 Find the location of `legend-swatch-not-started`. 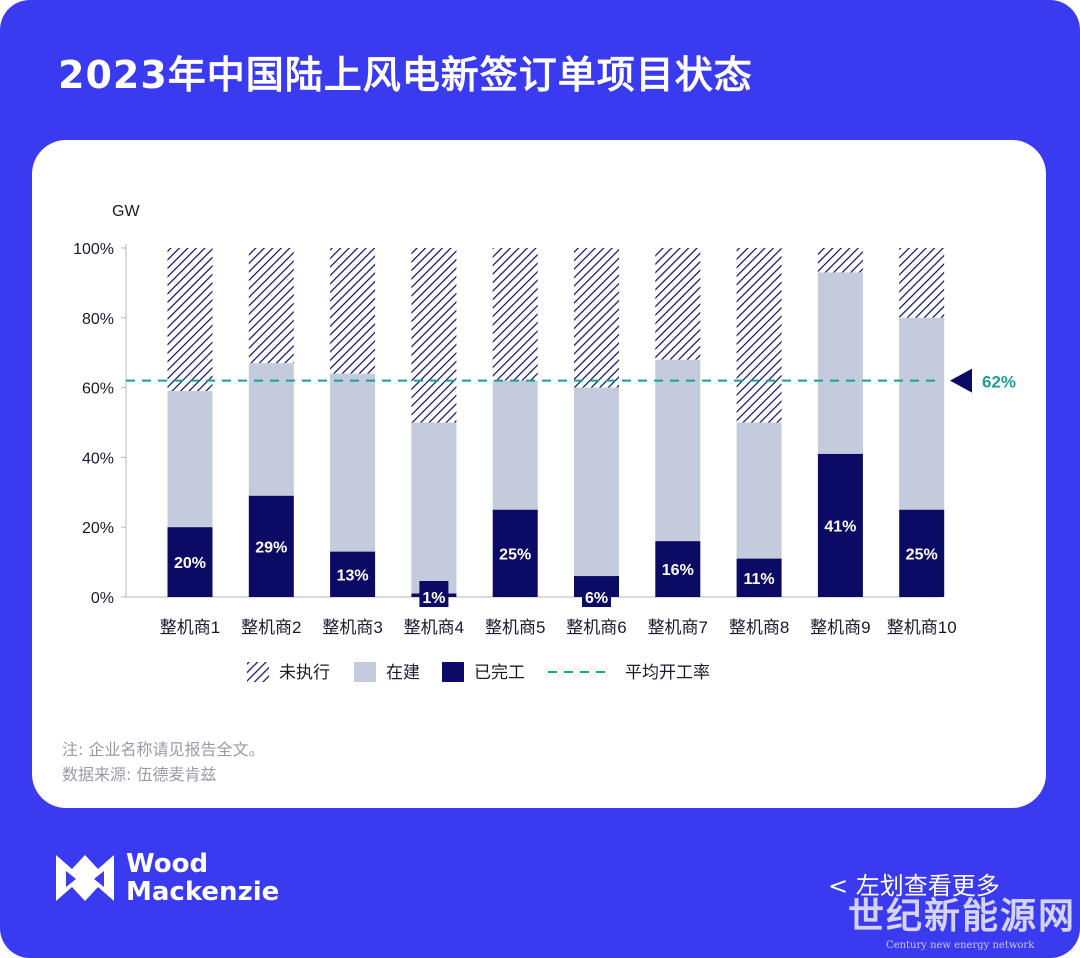

legend-swatch-not-started is located at coordinates (258, 672).